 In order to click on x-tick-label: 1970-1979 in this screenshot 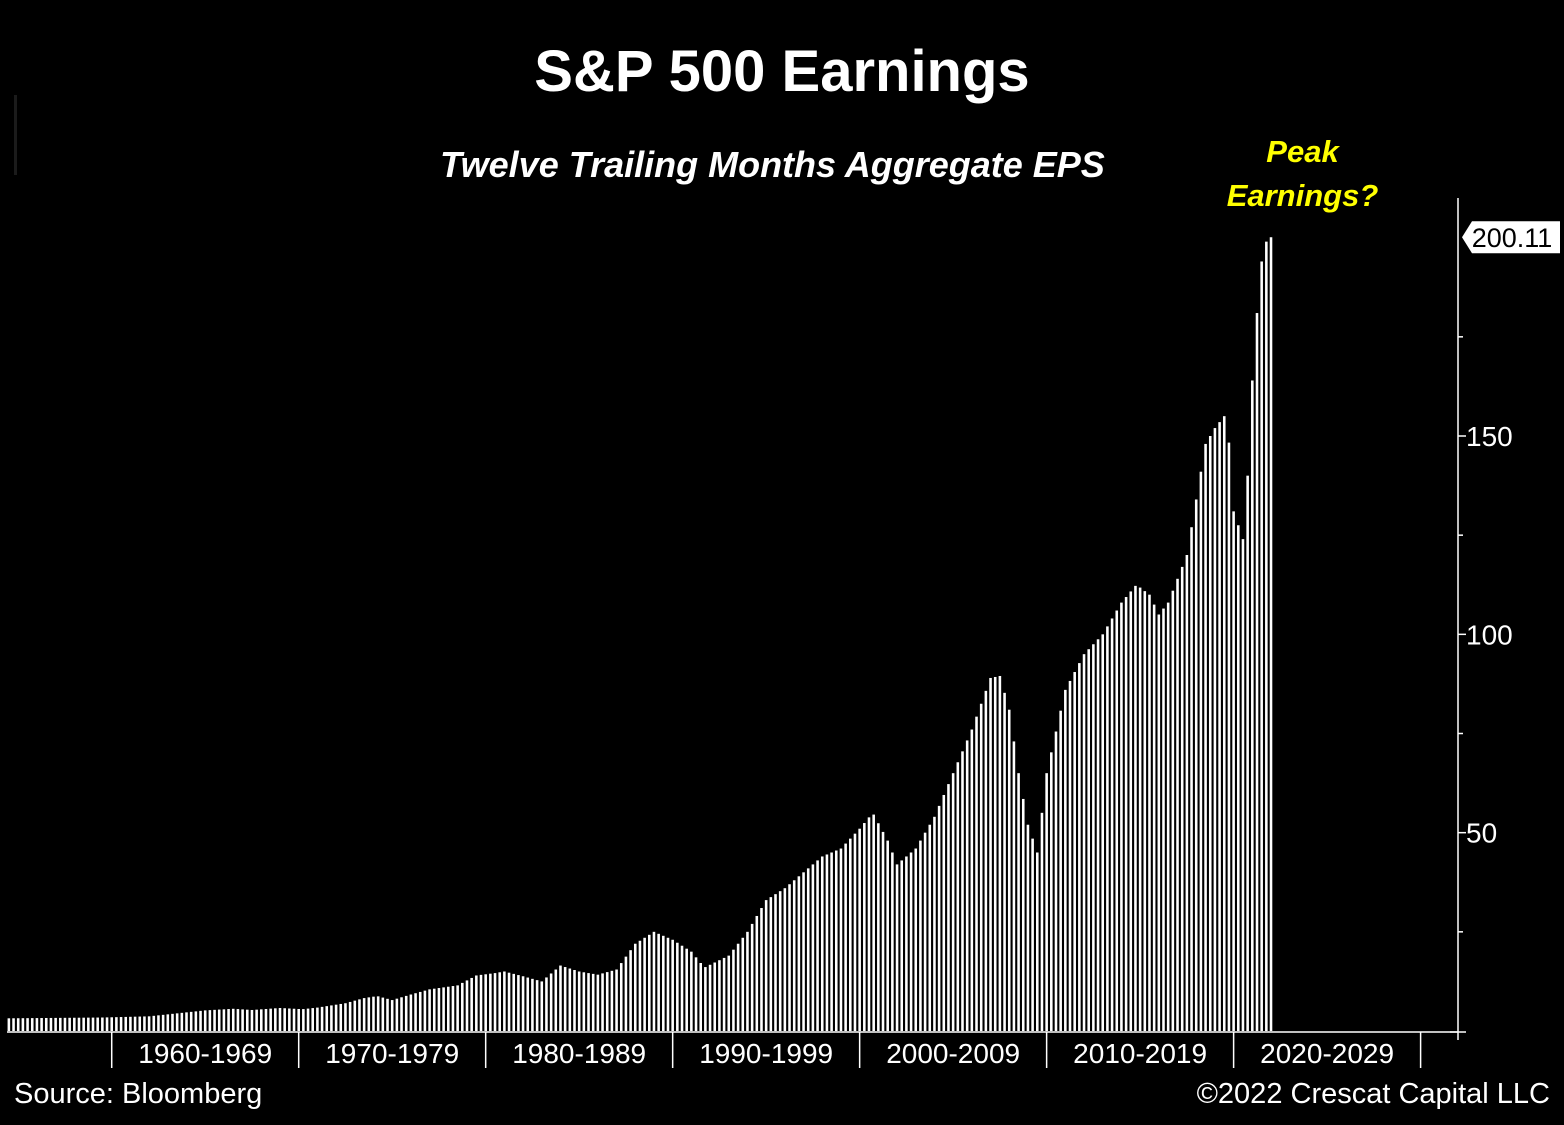, I will do `click(392, 1053)`.